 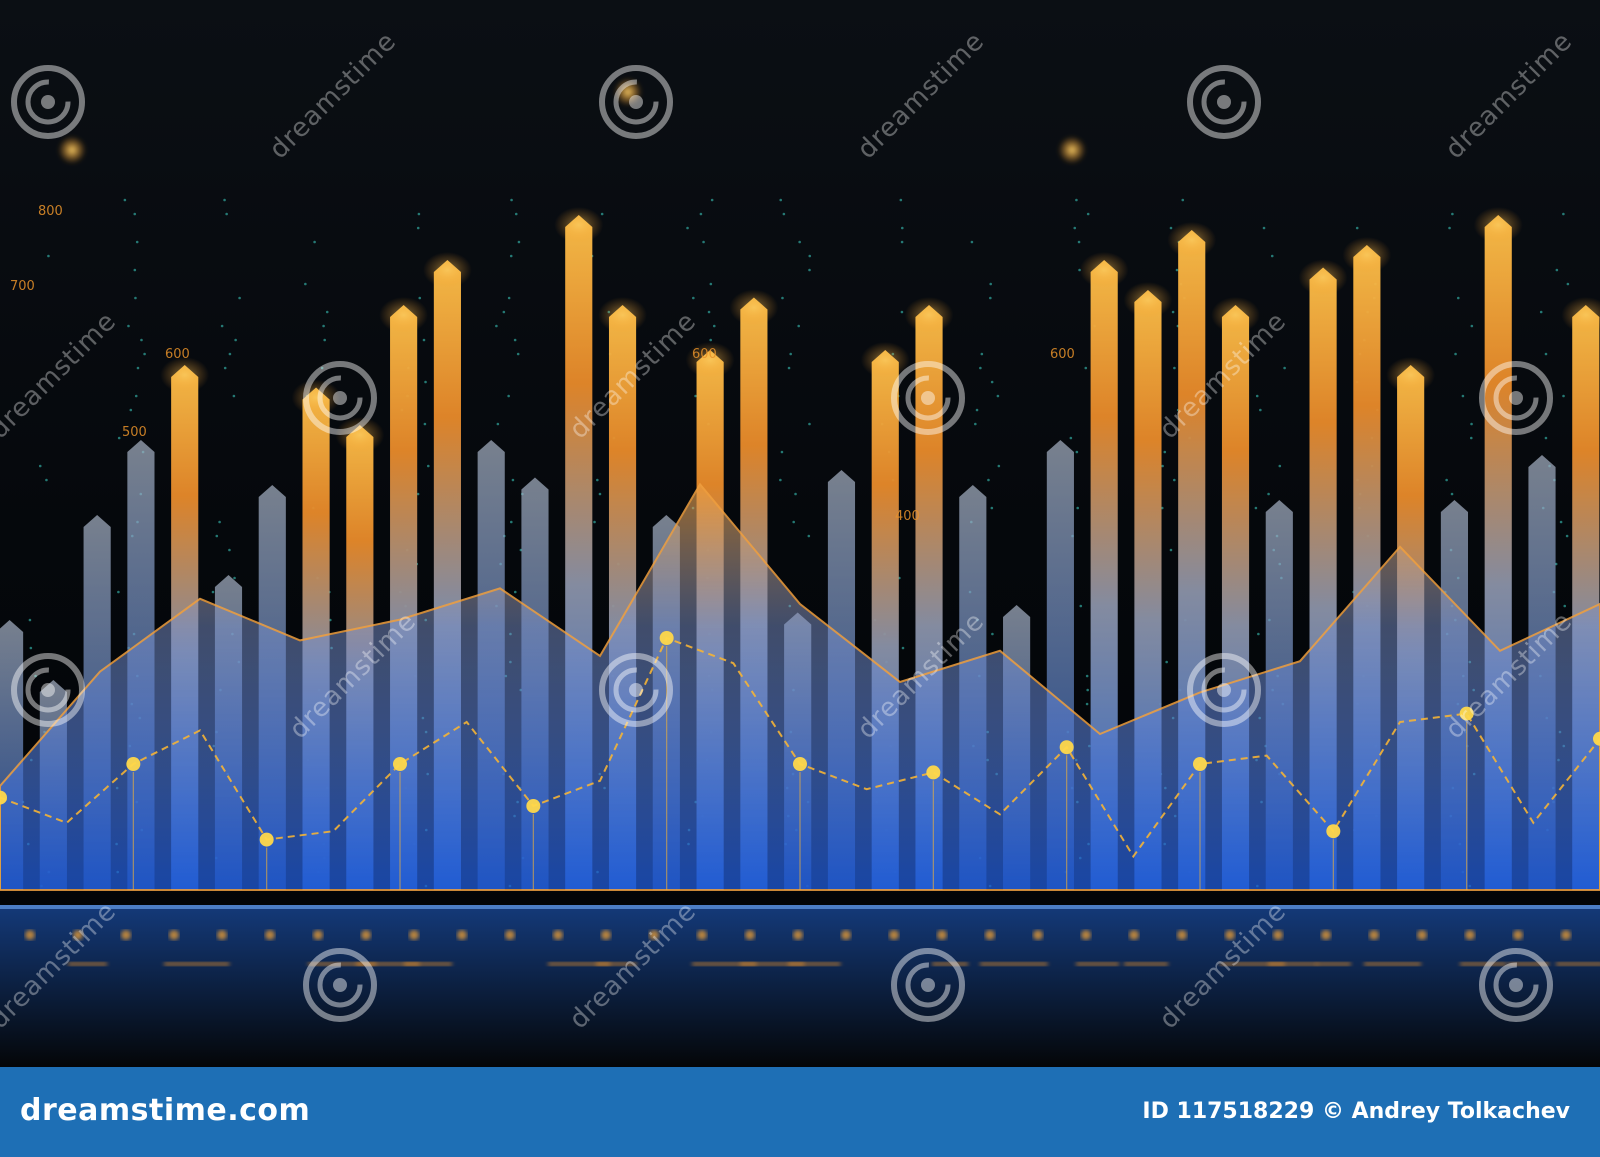 I want to click on axis-tick-label: 800, so click(x=50, y=211).